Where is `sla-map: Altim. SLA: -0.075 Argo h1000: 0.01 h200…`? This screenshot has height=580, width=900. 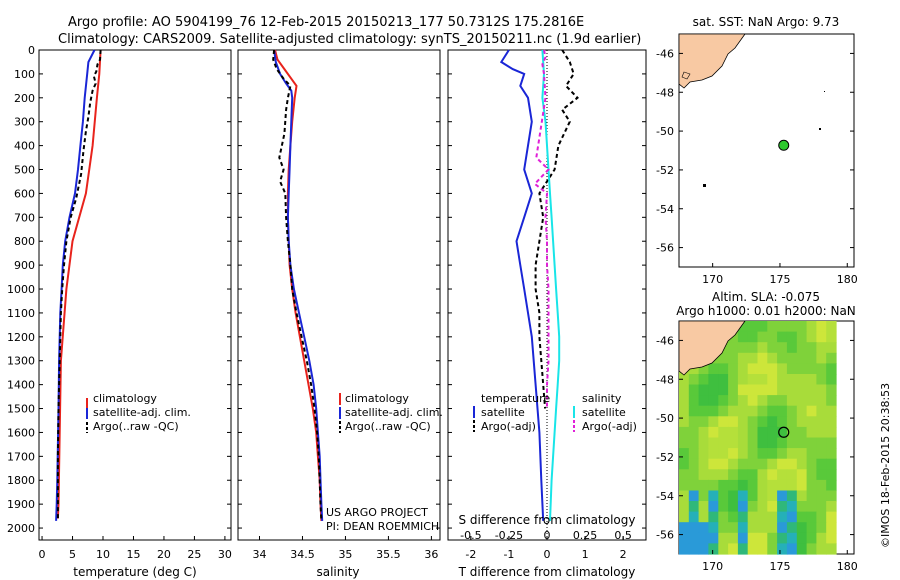
sla-map: Altim. SLA: -0.075 Argo h1000: 0.01 h200… is located at coordinates (757, 431).